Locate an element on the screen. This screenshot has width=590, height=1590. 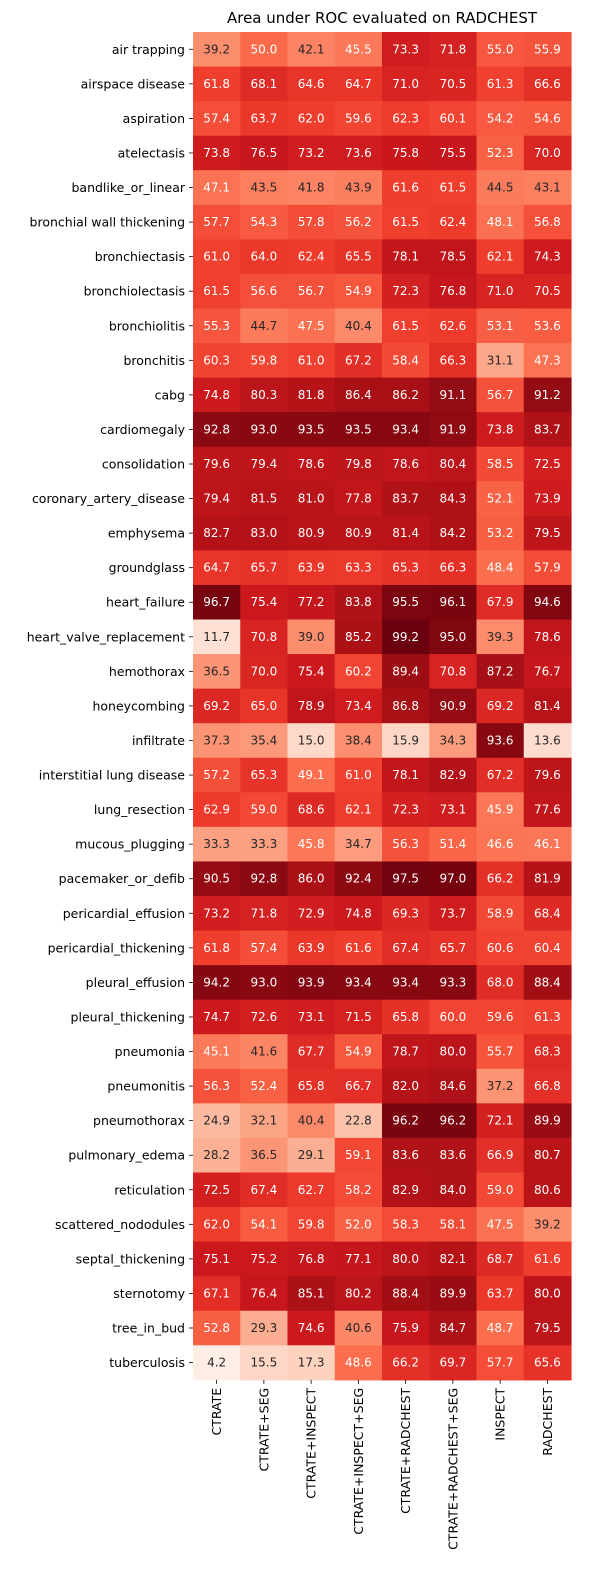
cell-value-label: 29.3 is located at coordinates (264, 1328).